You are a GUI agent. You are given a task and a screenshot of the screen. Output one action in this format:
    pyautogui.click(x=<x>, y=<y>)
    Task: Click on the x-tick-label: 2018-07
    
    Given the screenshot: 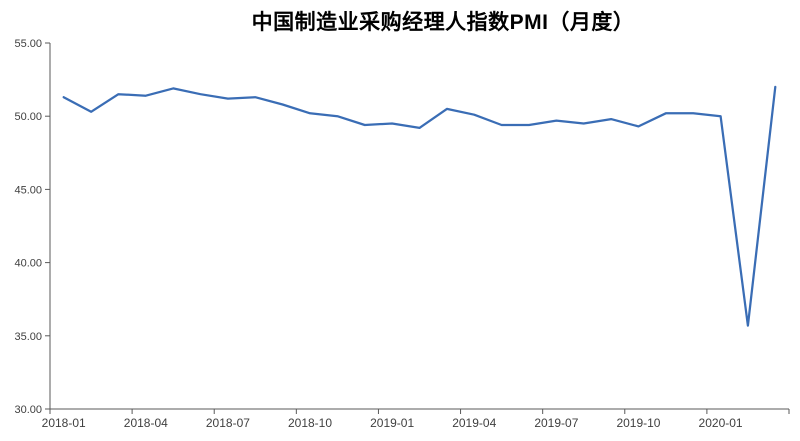 What is the action you would take?
    pyautogui.click(x=228, y=423)
    